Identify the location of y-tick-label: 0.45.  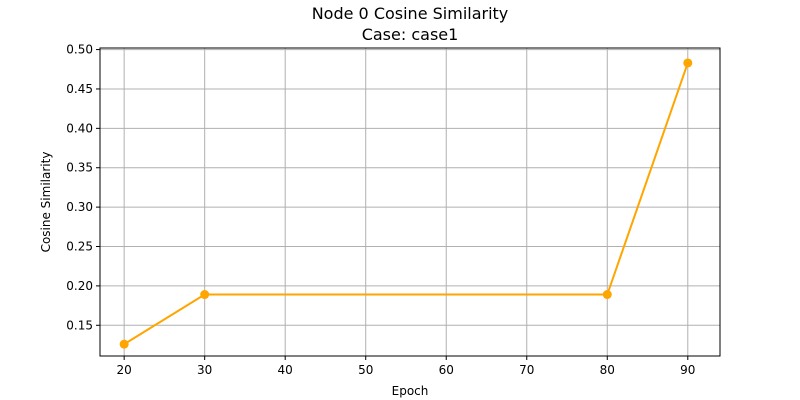
(79, 89).